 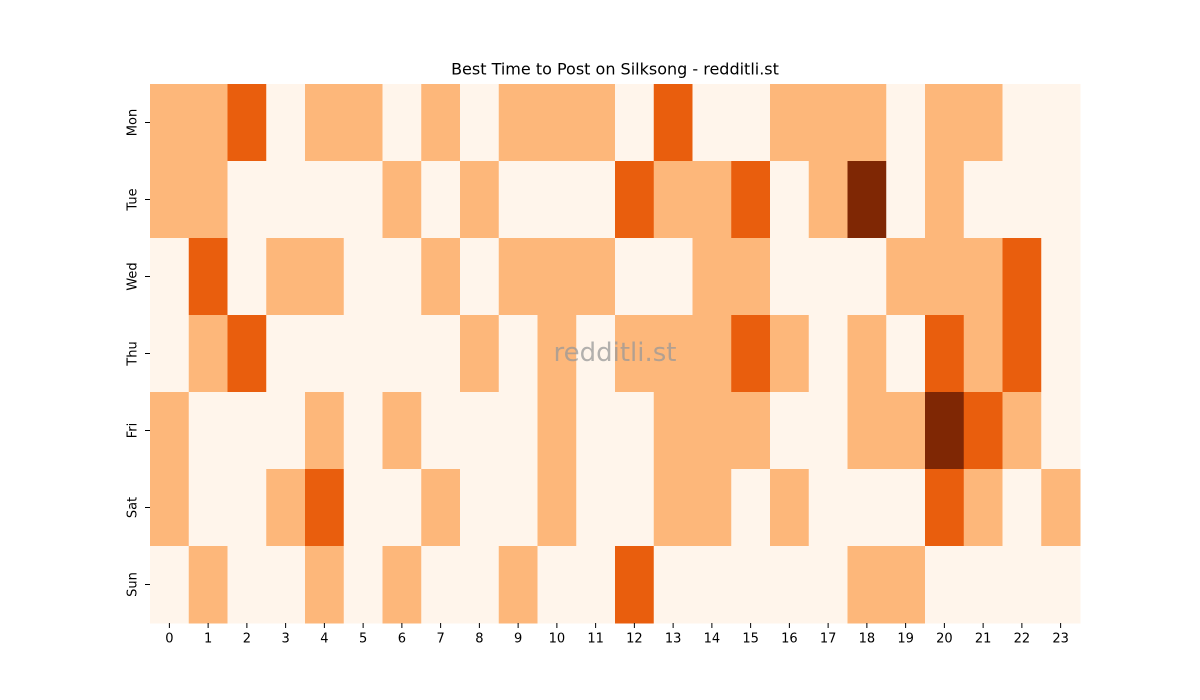 What do you see at coordinates (867, 639) in the screenshot?
I see `x-tick-label: 18` at bounding box center [867, 639].